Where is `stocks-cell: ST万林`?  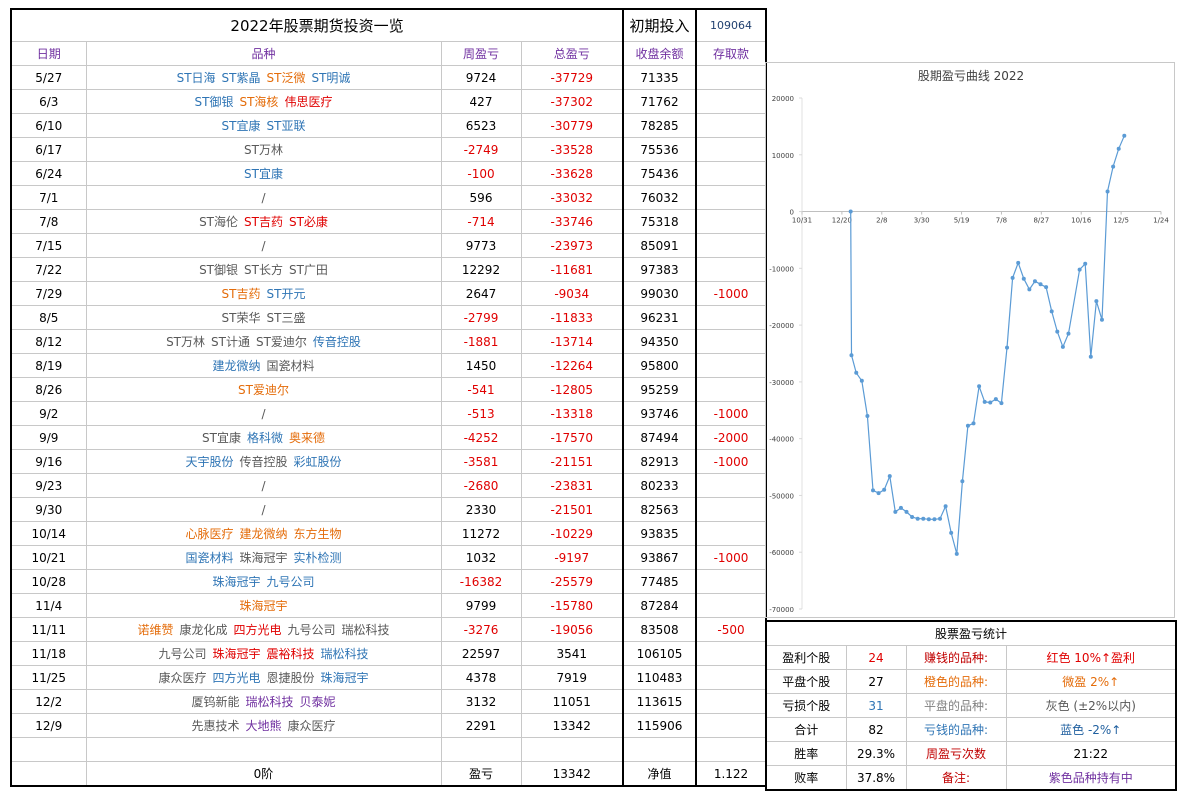
stocks-cell: ST万林 is located at coordinates (263, 149).